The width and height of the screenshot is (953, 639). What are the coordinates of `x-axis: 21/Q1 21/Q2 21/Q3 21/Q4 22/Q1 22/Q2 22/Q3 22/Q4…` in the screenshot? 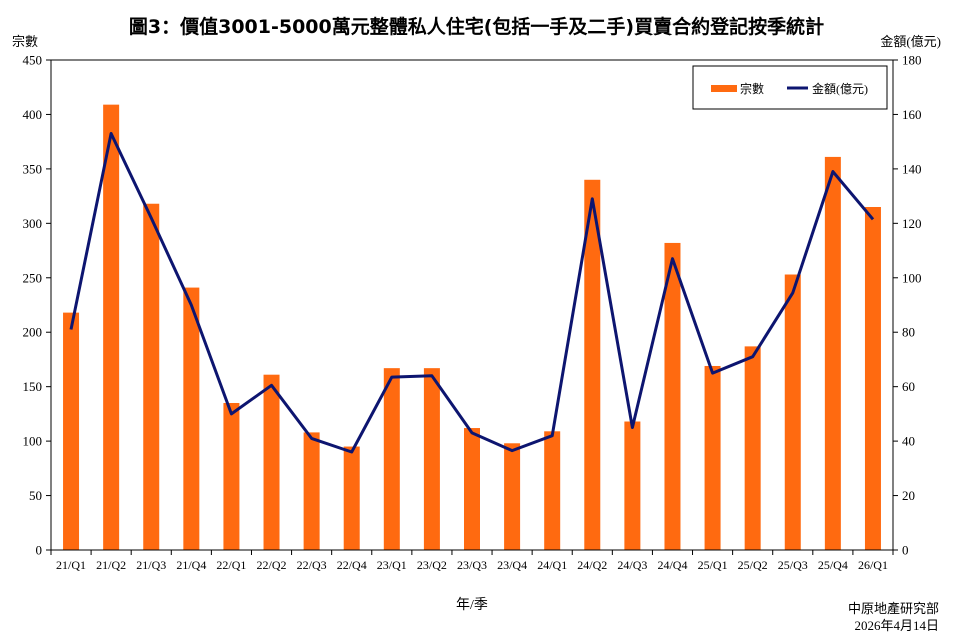 It's located at (472, 561).